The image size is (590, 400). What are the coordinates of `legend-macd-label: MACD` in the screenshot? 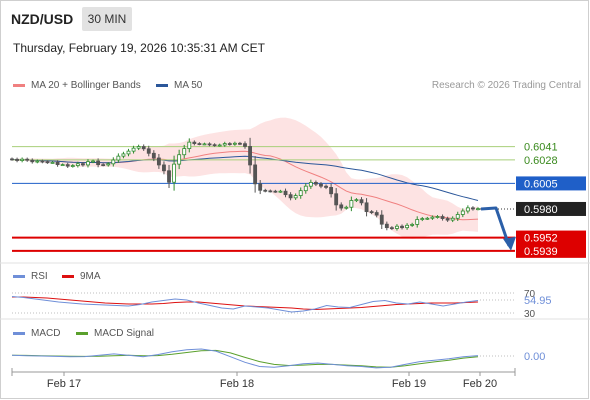 It's located at (46, 333).